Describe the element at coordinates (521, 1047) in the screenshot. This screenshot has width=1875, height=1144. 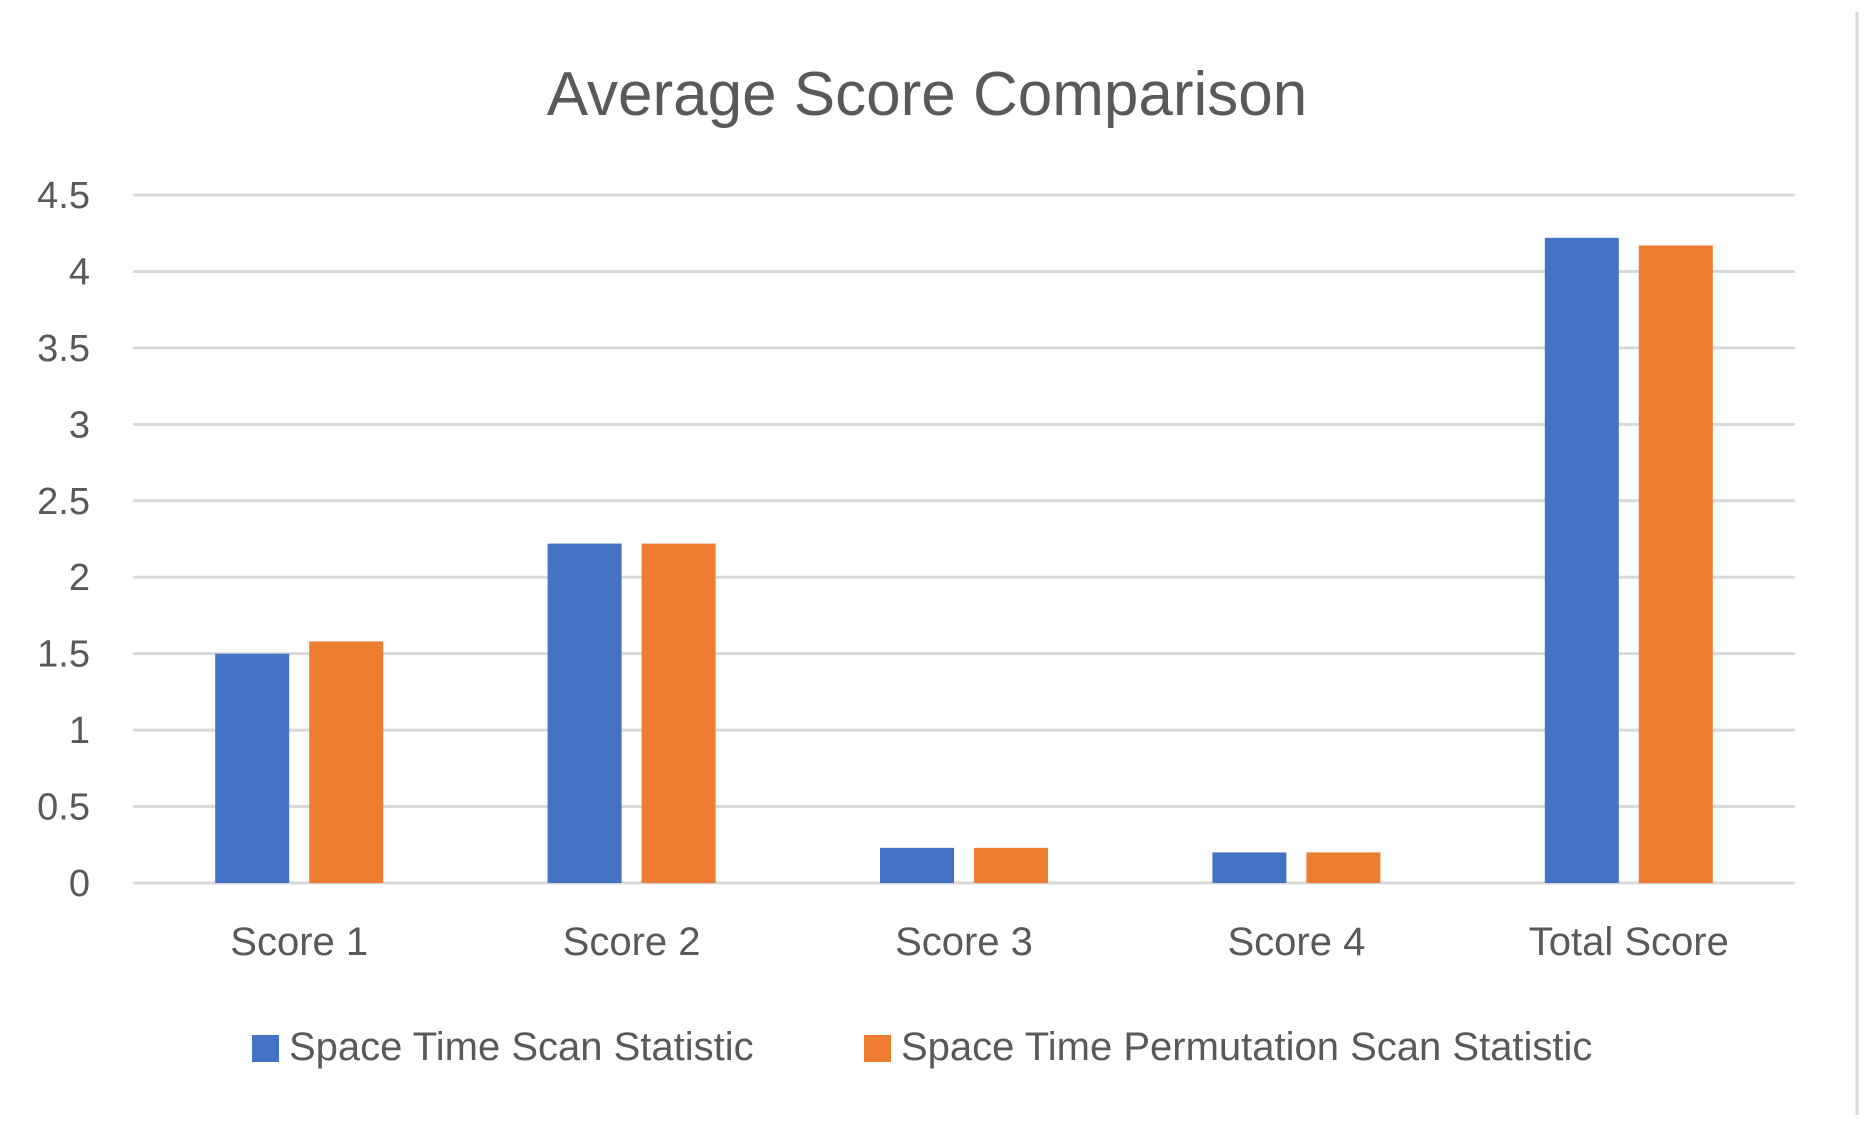
I see `legend-label: Space Time Scan Statistic` at that location.